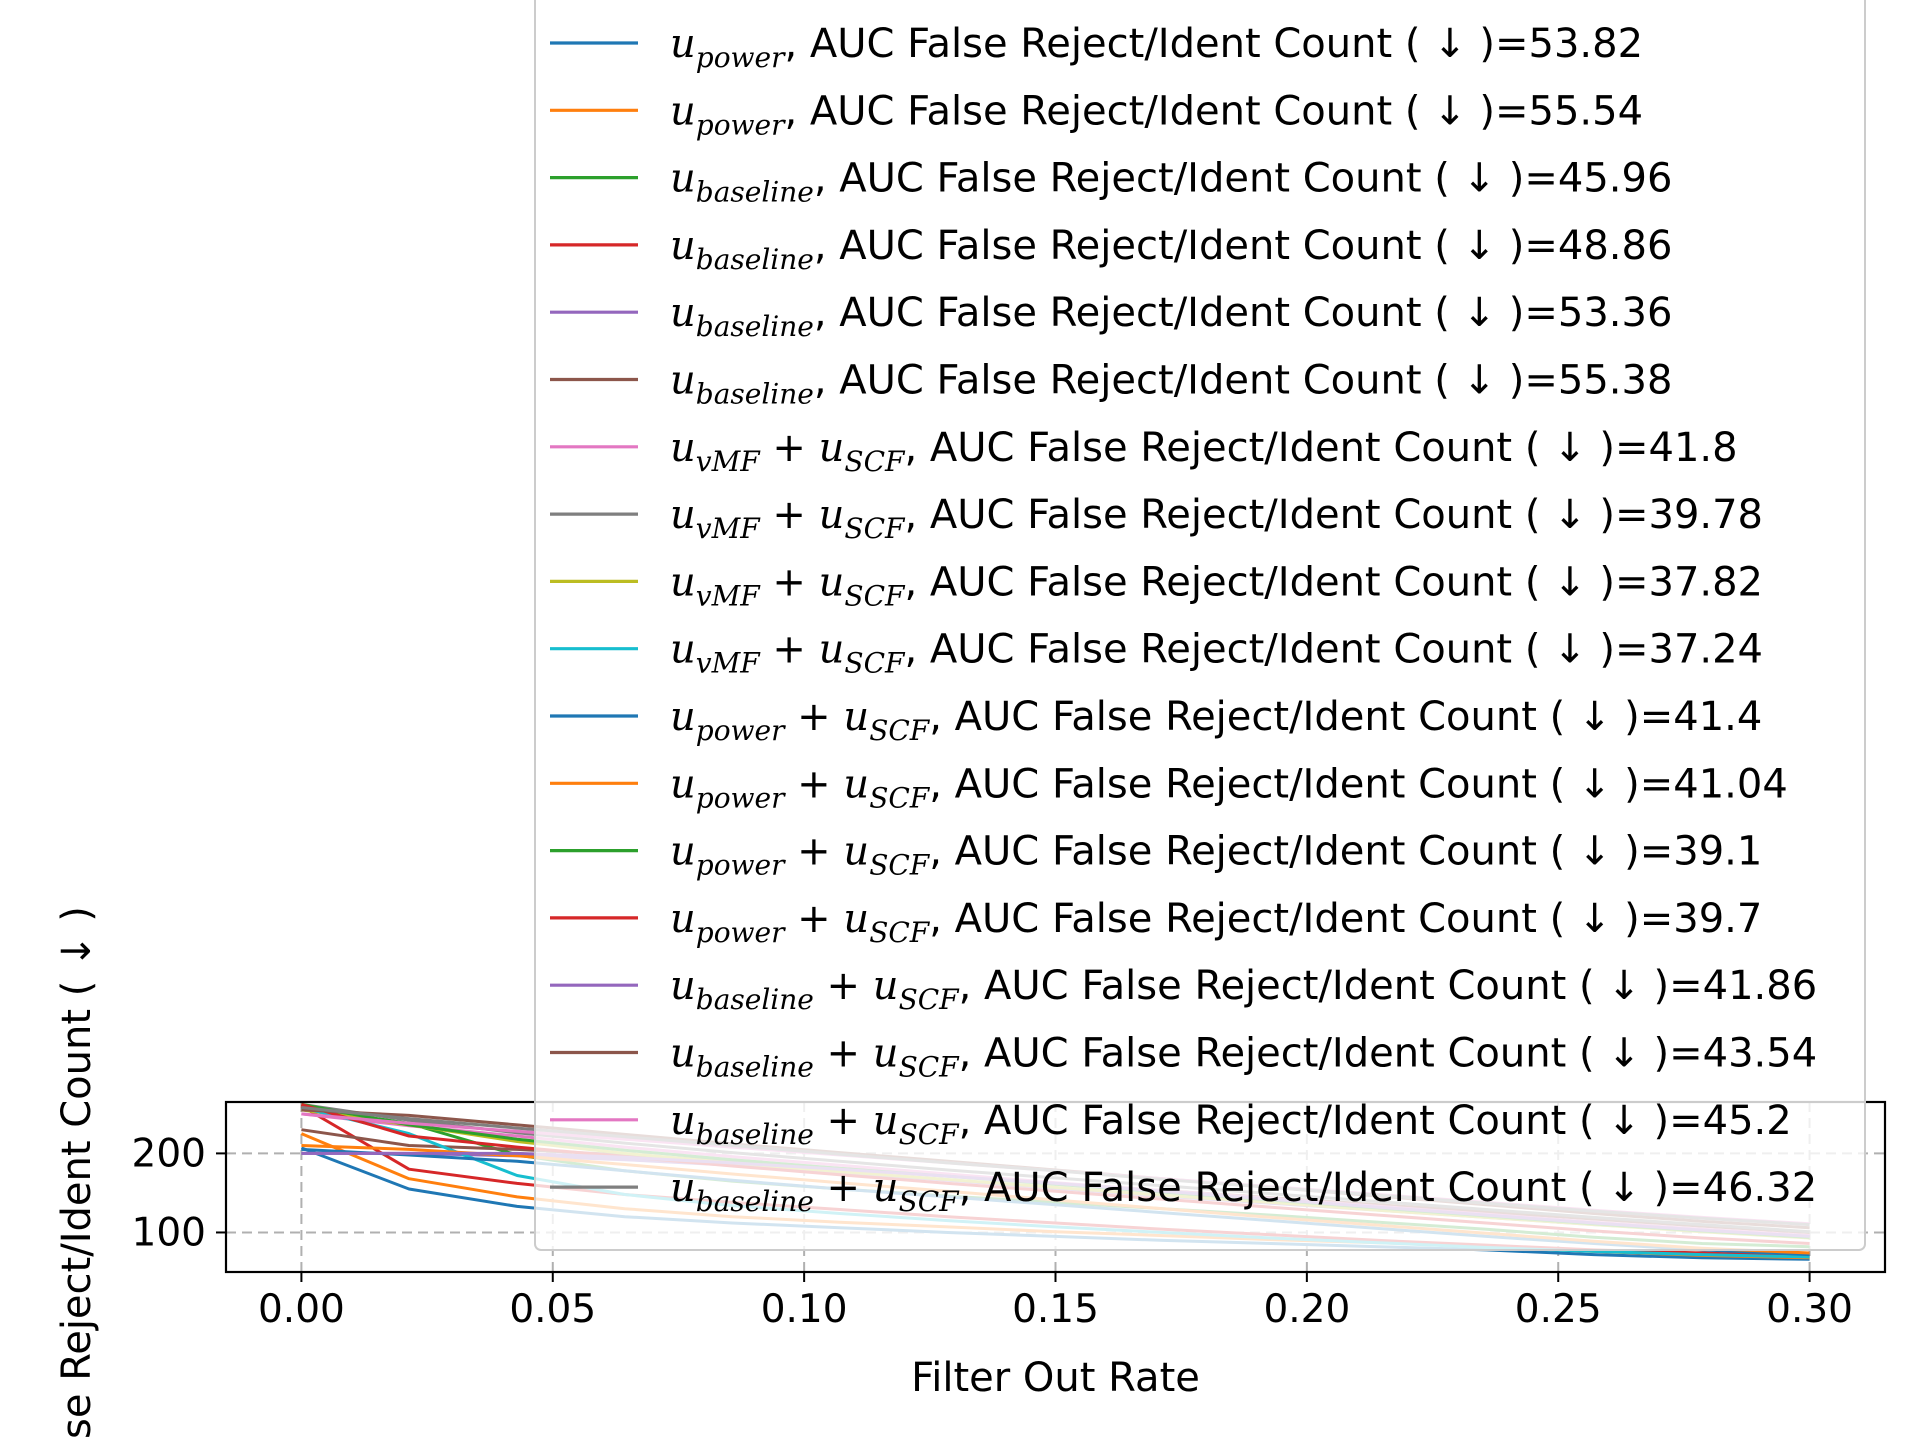  Describe the element at coordinates (301, 1309) in the screenshot. I see `x-tick-label: 0.00` at that location.